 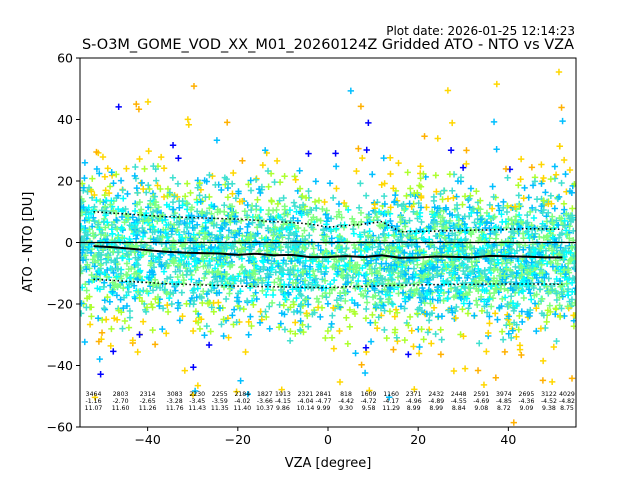 I want to click on bin-stat-mean: -4.72, so click(x=369, y=401).